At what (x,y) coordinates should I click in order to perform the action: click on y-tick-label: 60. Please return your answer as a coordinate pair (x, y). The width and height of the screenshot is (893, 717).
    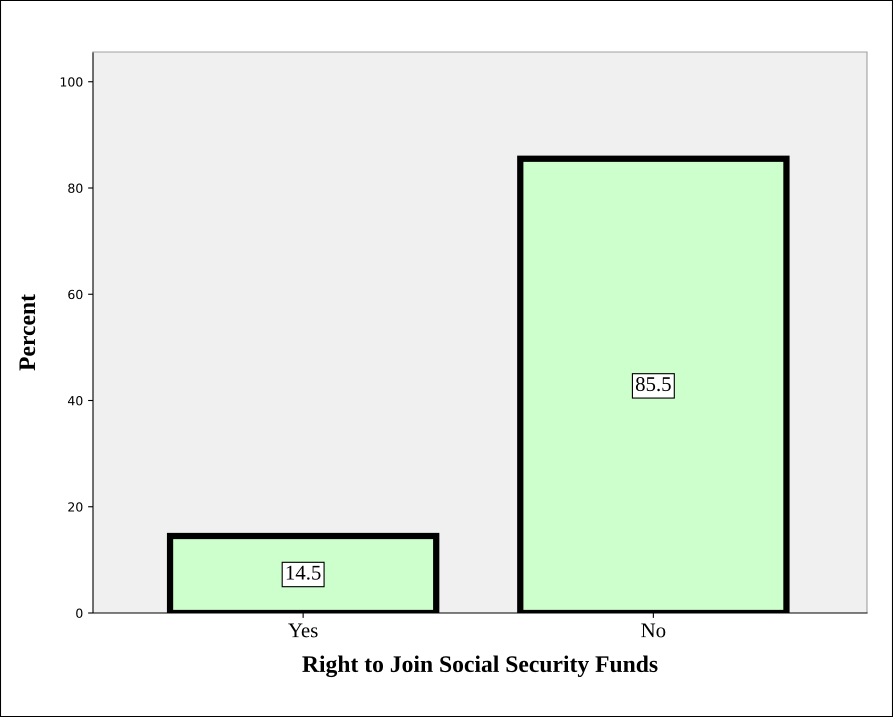
    Looking at the image, I should click on (75, 295).